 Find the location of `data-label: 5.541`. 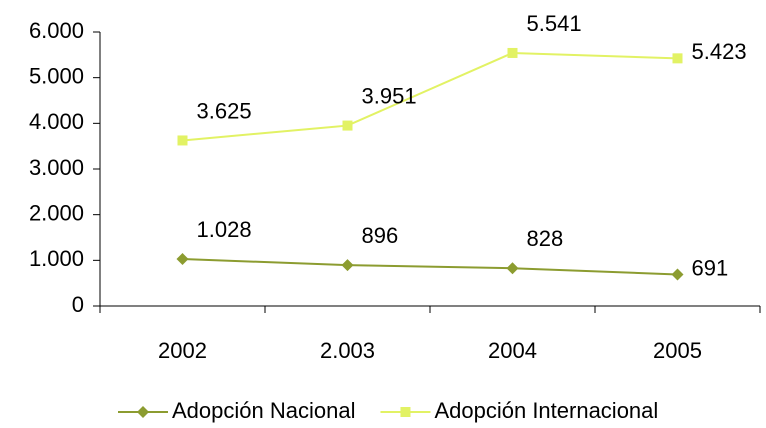

data-label: 5.541 is located at coordinates (554, 23).